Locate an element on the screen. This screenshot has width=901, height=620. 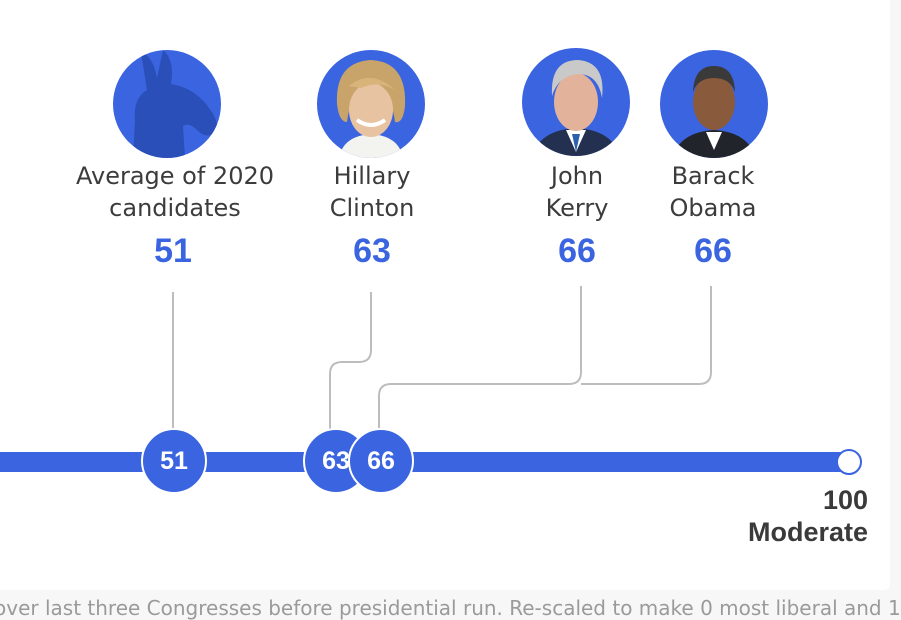
connector-kerry is located at coordinates (480, 358).